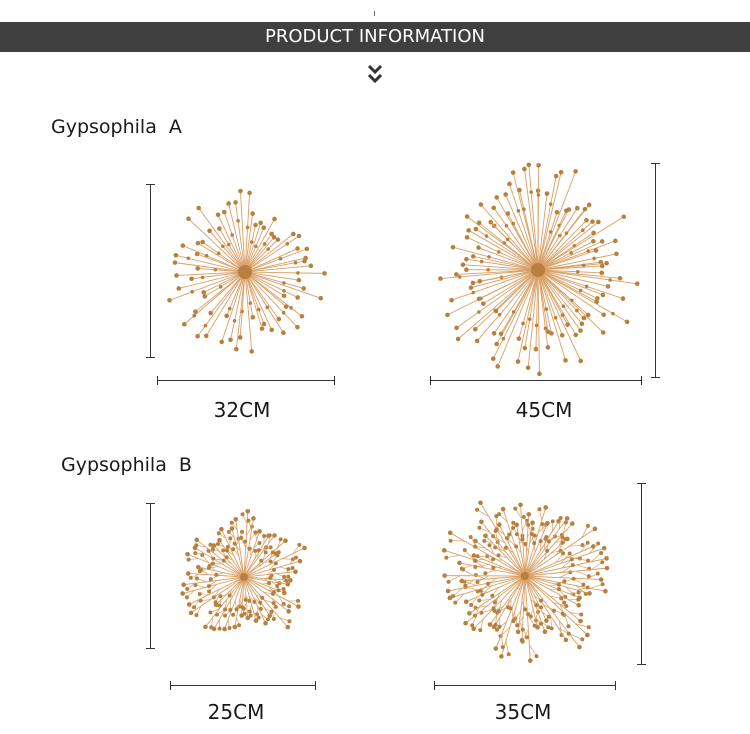 Image resolution: width=750 pixels, height=734 pixels. What do you see at coordinates (243, 570) in the screenshot?
I see `gypsophila-b-25cm-image` at bounding box center [243, 570].